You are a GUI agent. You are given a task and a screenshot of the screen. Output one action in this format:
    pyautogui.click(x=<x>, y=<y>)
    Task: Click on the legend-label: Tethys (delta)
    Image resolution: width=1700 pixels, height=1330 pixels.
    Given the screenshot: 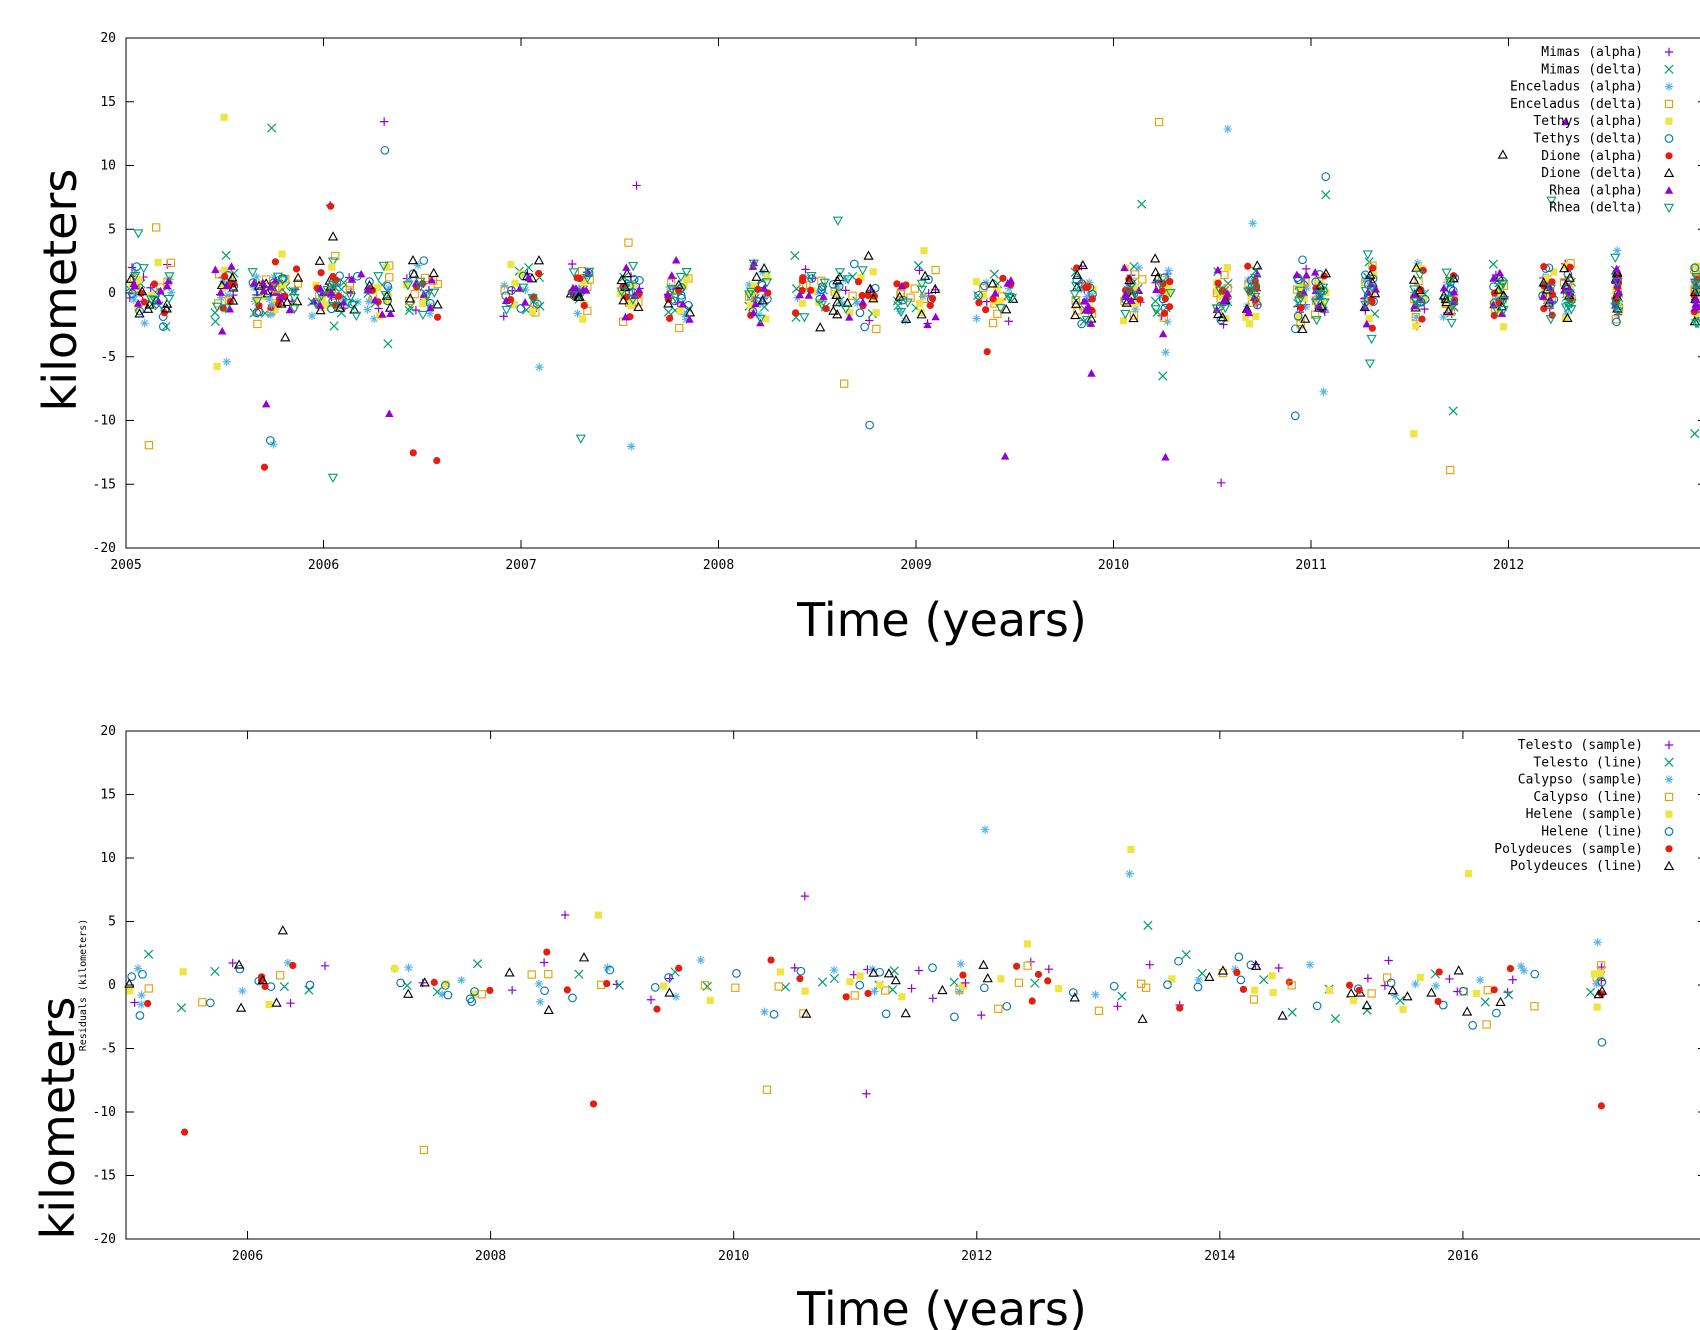 What is the action you would take?
    pyautogui.click(x=1588, y=139)
    